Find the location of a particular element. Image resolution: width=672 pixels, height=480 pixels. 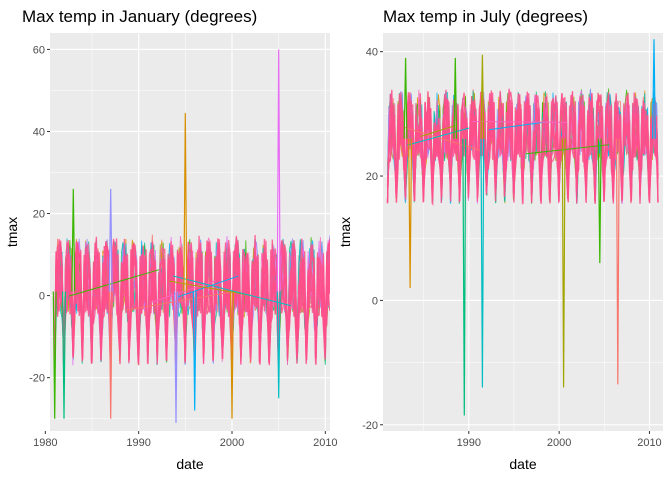

july-title: Max temp in July (degrees) is located at coordinates (485, 16).